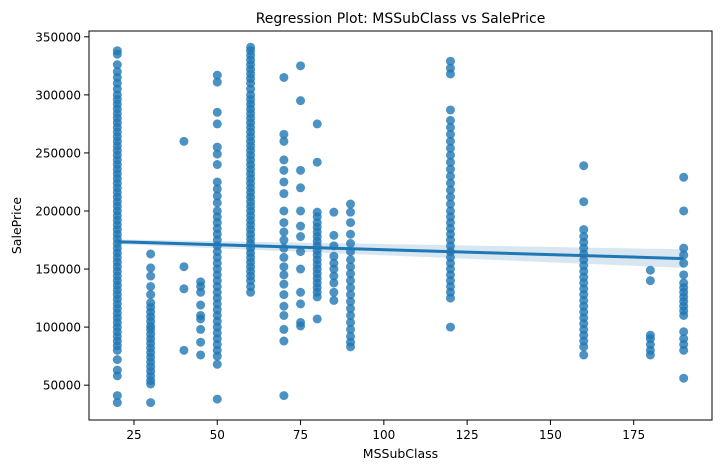  Describe the element at coordinates (550, 435) in the screenshot. I see `x-tick-label: 150` at that location.